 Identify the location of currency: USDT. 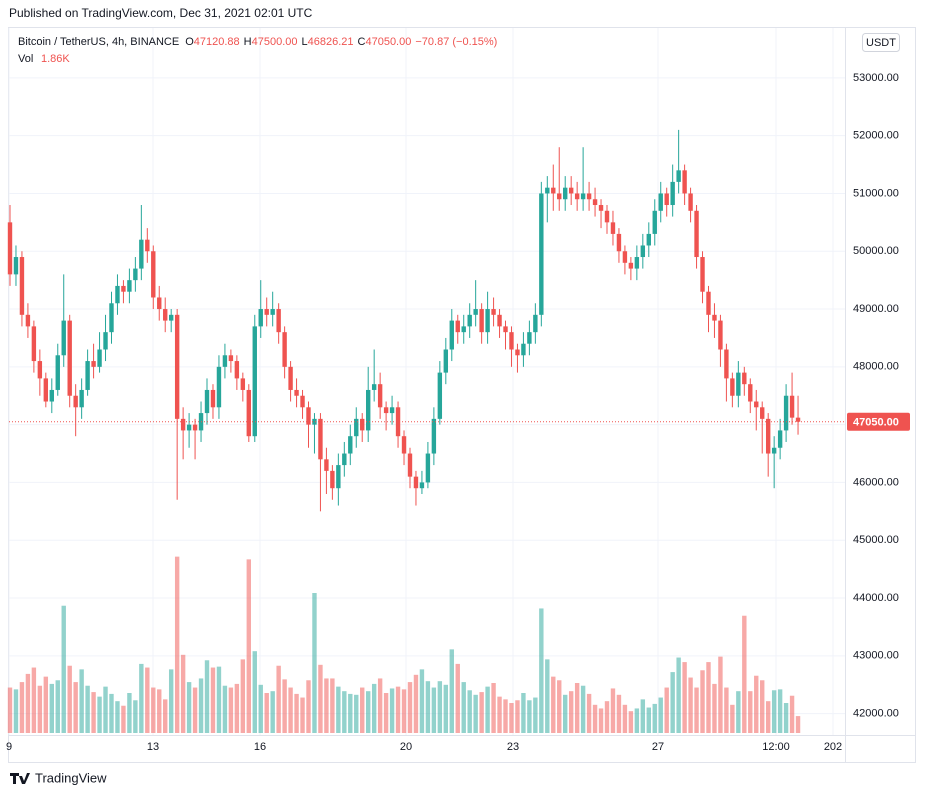
(881, 43).